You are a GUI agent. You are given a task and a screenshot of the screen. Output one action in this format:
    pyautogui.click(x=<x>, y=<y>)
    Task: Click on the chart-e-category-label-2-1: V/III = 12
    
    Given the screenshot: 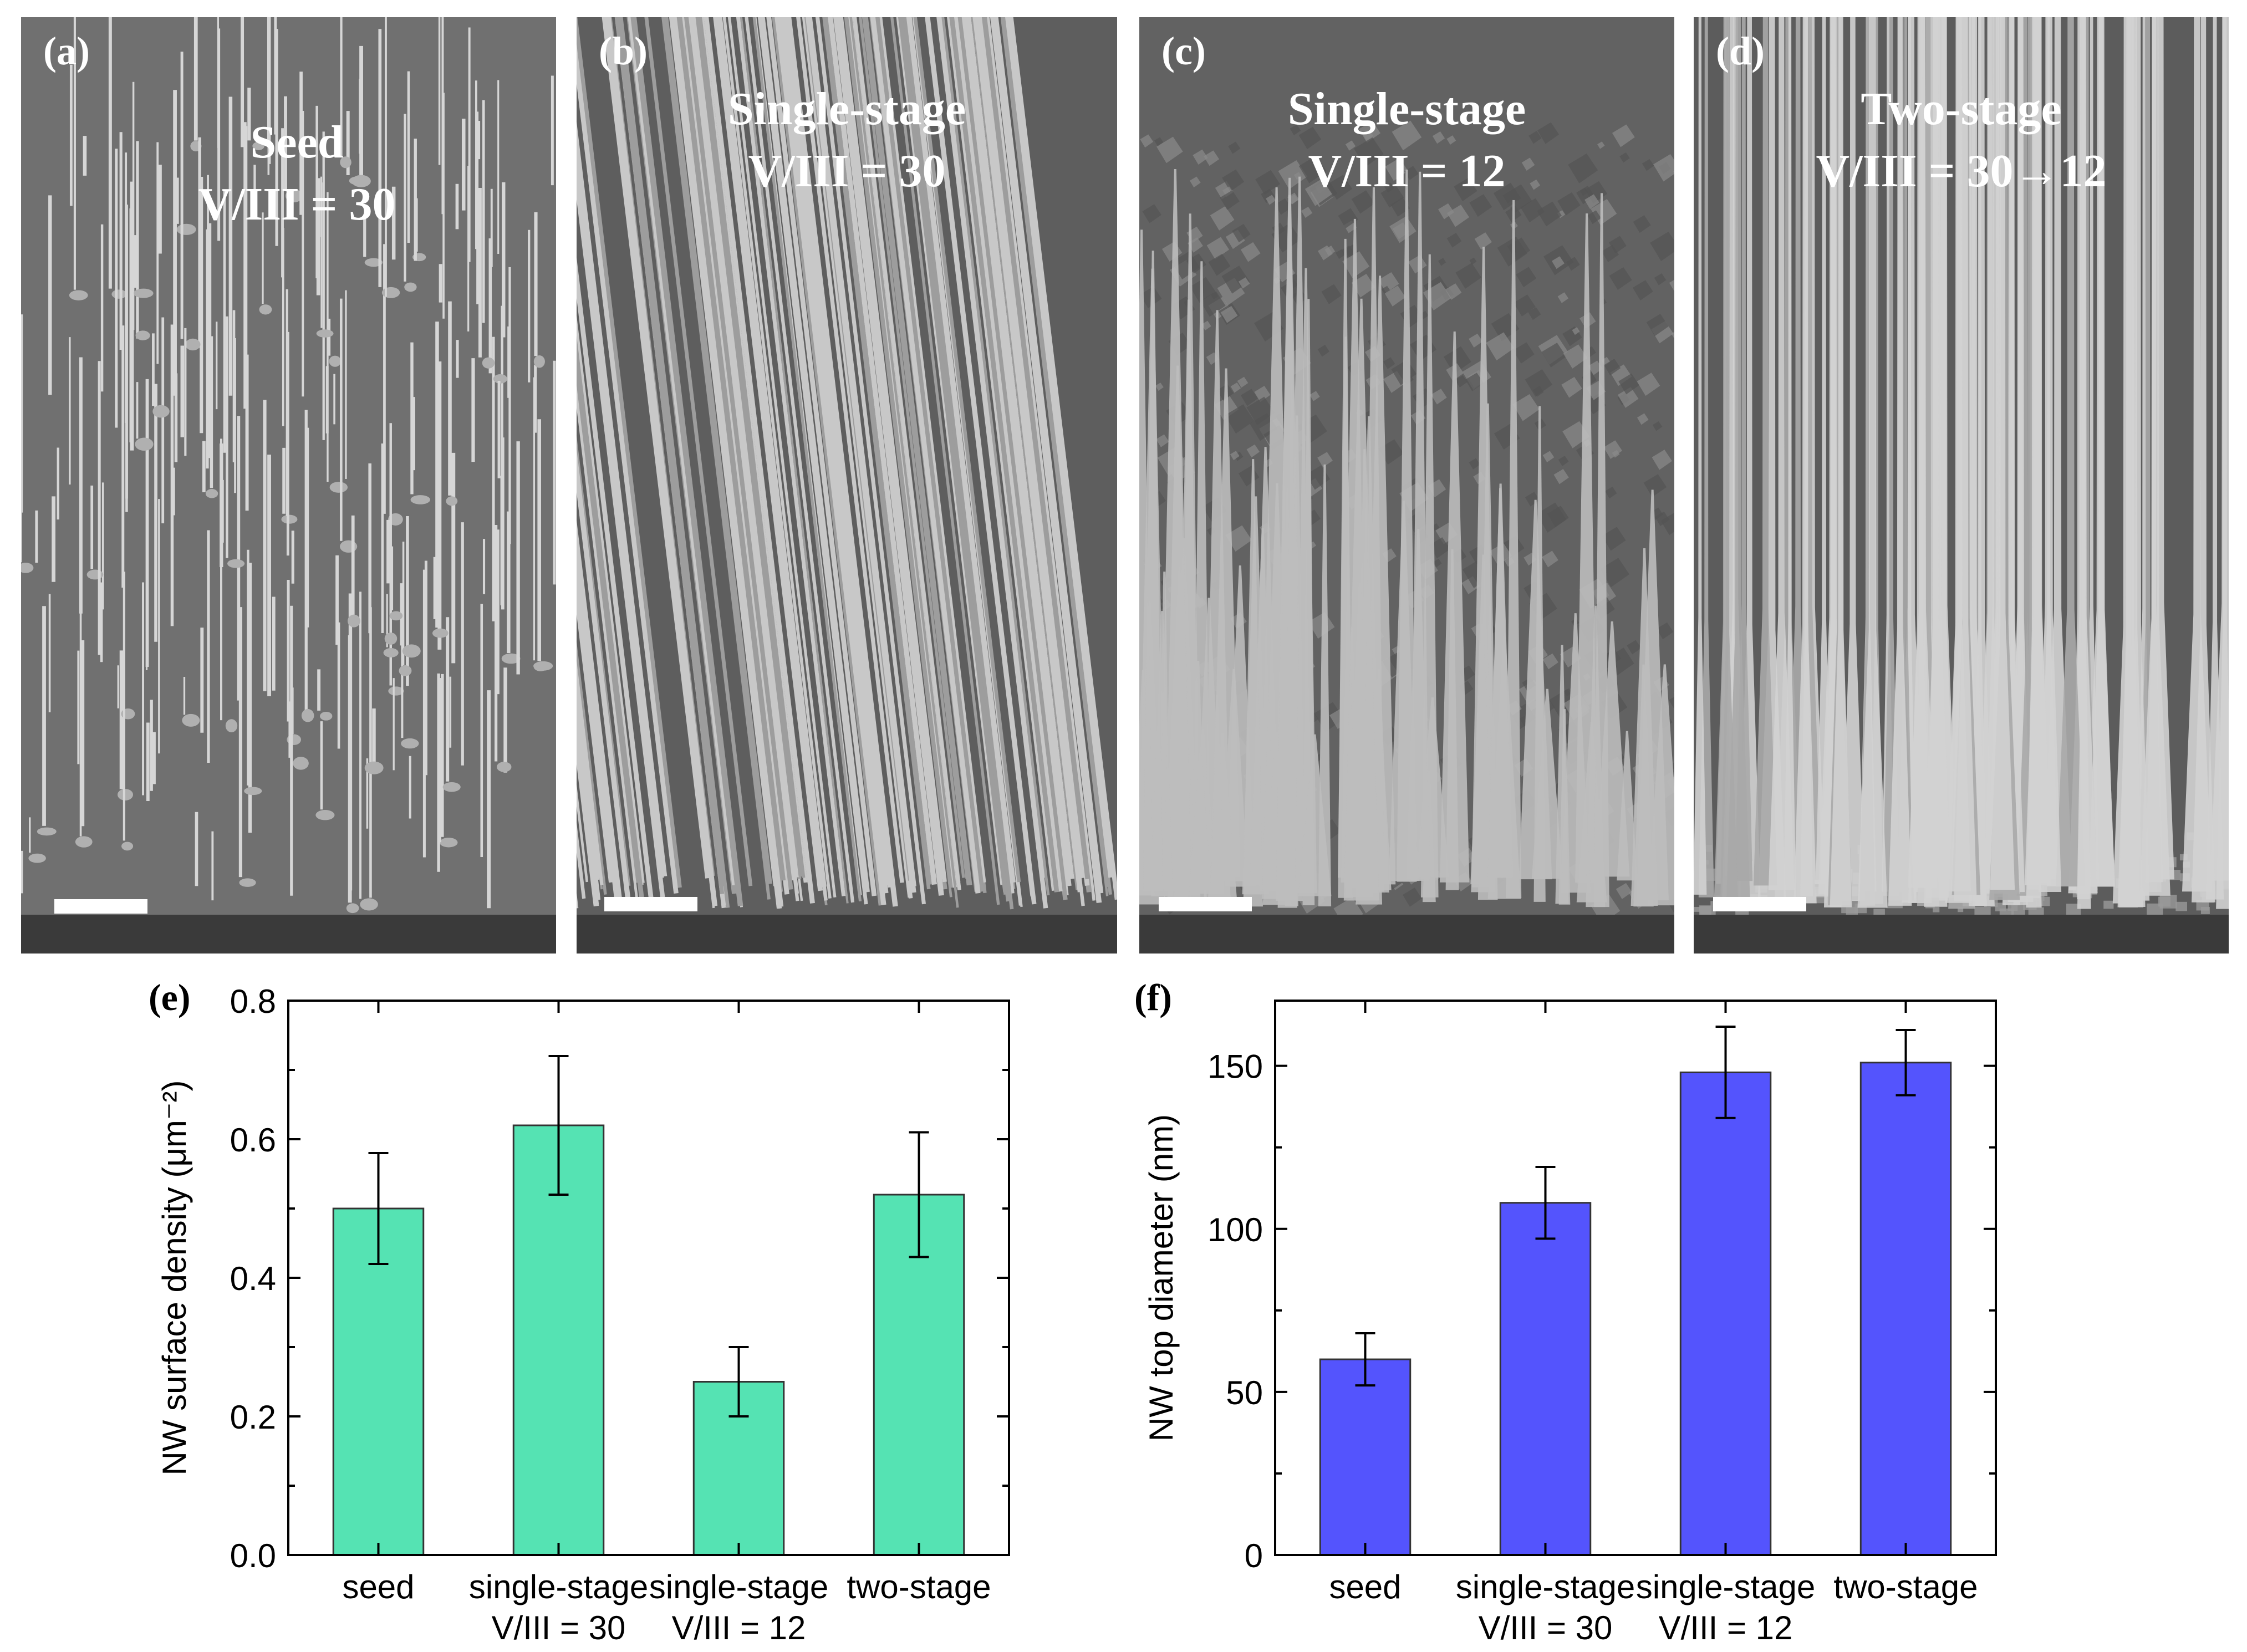 What is the action you would take?
    pyautogui.click(x=739, y=1626)
    